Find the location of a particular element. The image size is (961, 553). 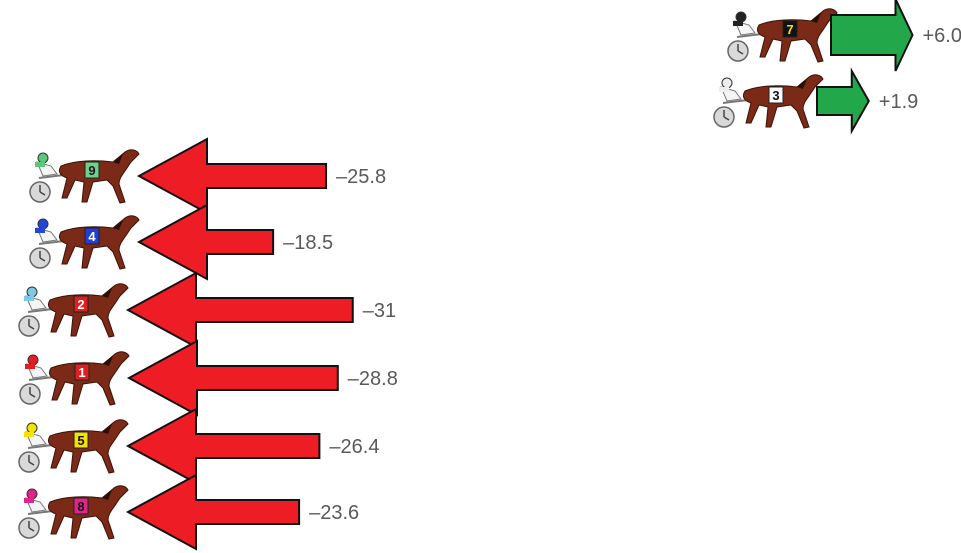

value-label-5: –26.4 is located at coordinates (354, 447).